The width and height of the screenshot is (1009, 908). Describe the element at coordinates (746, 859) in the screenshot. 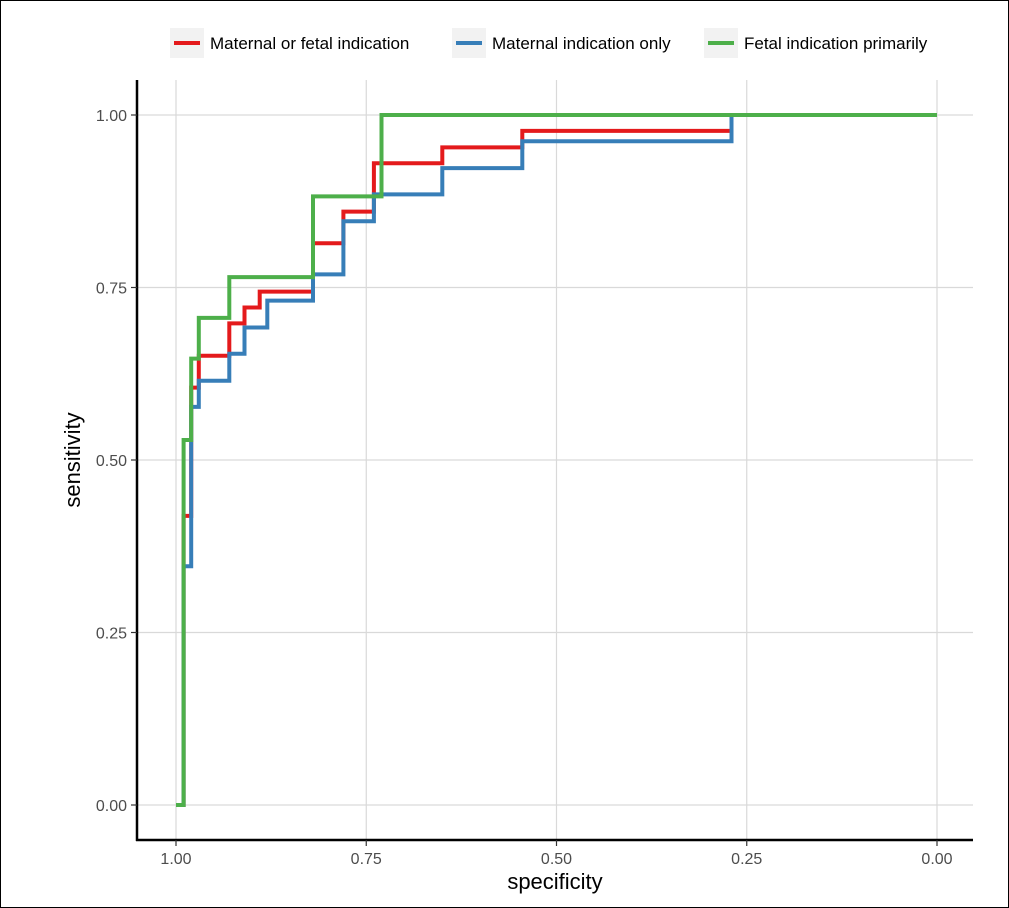

I see `x-tick-label: 0.25` at that location.